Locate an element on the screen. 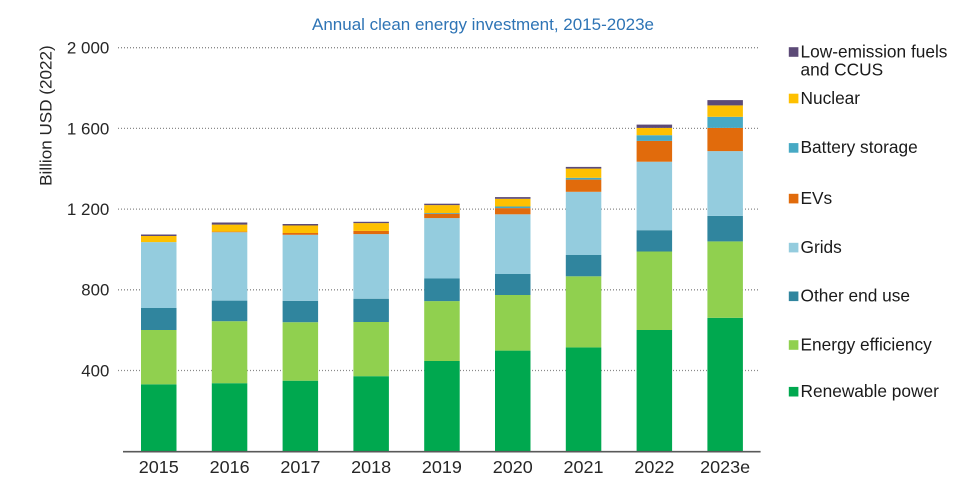 This screenshot has width=967, height=490. svg-text: 2016 is located at coordinates (230, 467).